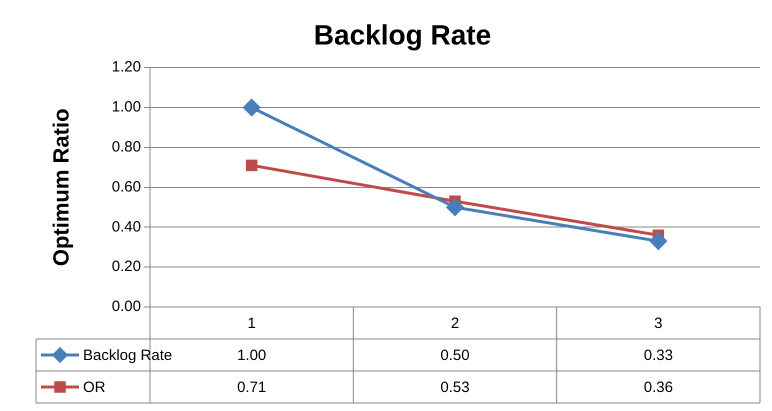 The width and height of the screenshot is (772, 411). I want to click on legend-label: OR, so click(94, 387).